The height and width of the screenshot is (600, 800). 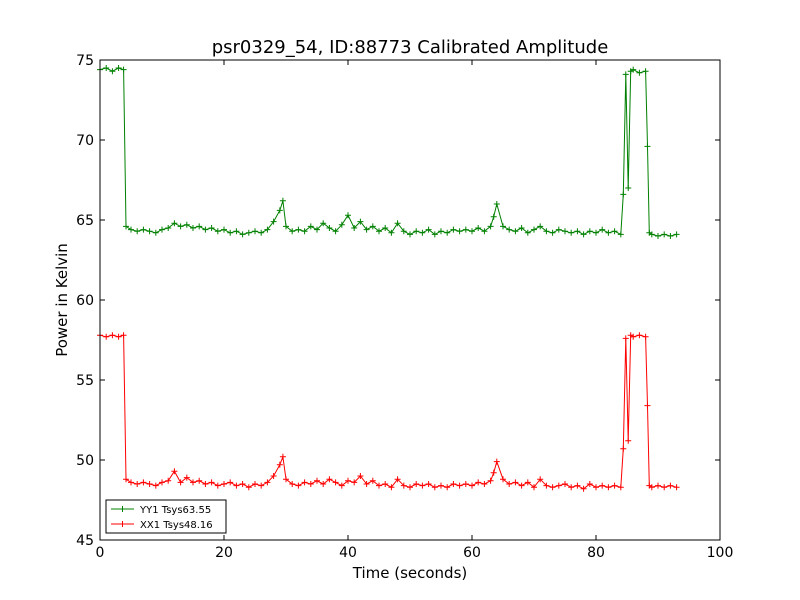 I want to click on y-axis-label: Power in Kelvin, so click(x=62, y=300).